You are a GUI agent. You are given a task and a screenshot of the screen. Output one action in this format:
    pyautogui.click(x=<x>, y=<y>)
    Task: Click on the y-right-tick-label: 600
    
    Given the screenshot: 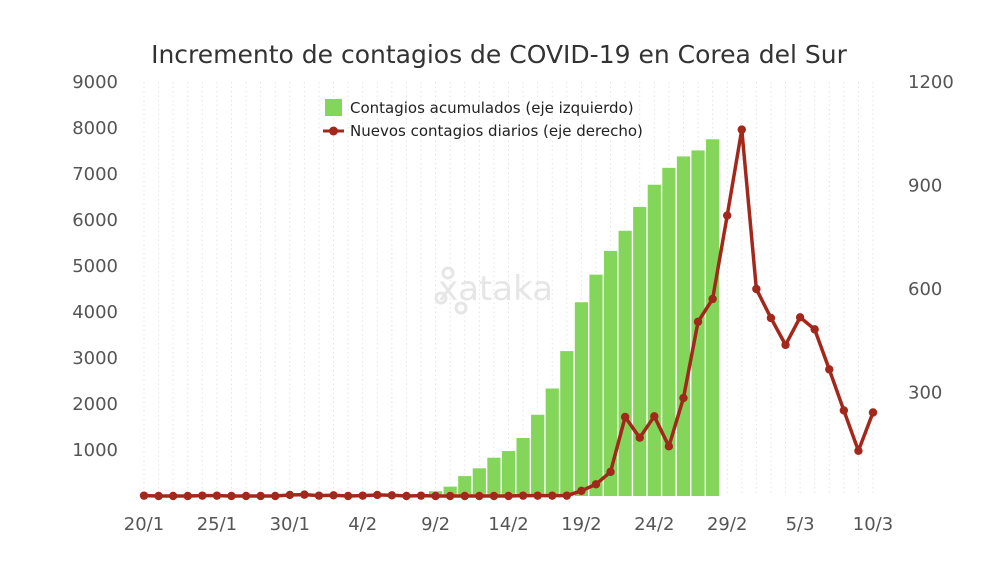 What is the action you would take?
    pyautogui.click(x=925, y=289)
    